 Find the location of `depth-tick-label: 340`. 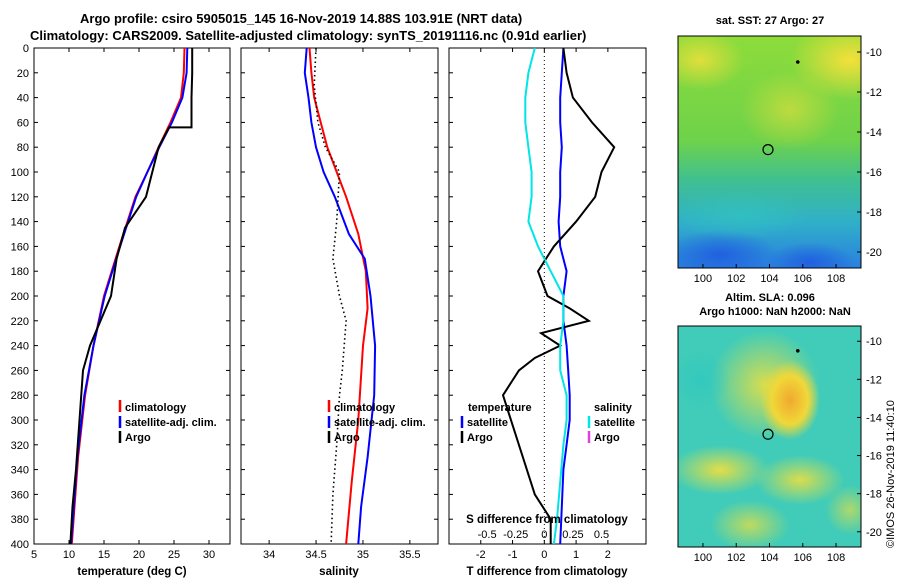

depth-tick-label: 340 is located at coordinates (20, 471).